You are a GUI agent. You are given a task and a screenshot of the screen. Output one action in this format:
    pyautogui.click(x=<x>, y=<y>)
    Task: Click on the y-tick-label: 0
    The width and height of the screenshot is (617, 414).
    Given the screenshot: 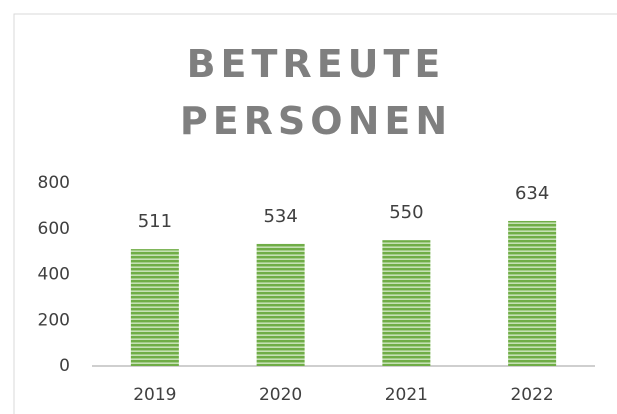 What is the action you would take?
    pyautogui.click(x=64, y=366)
    